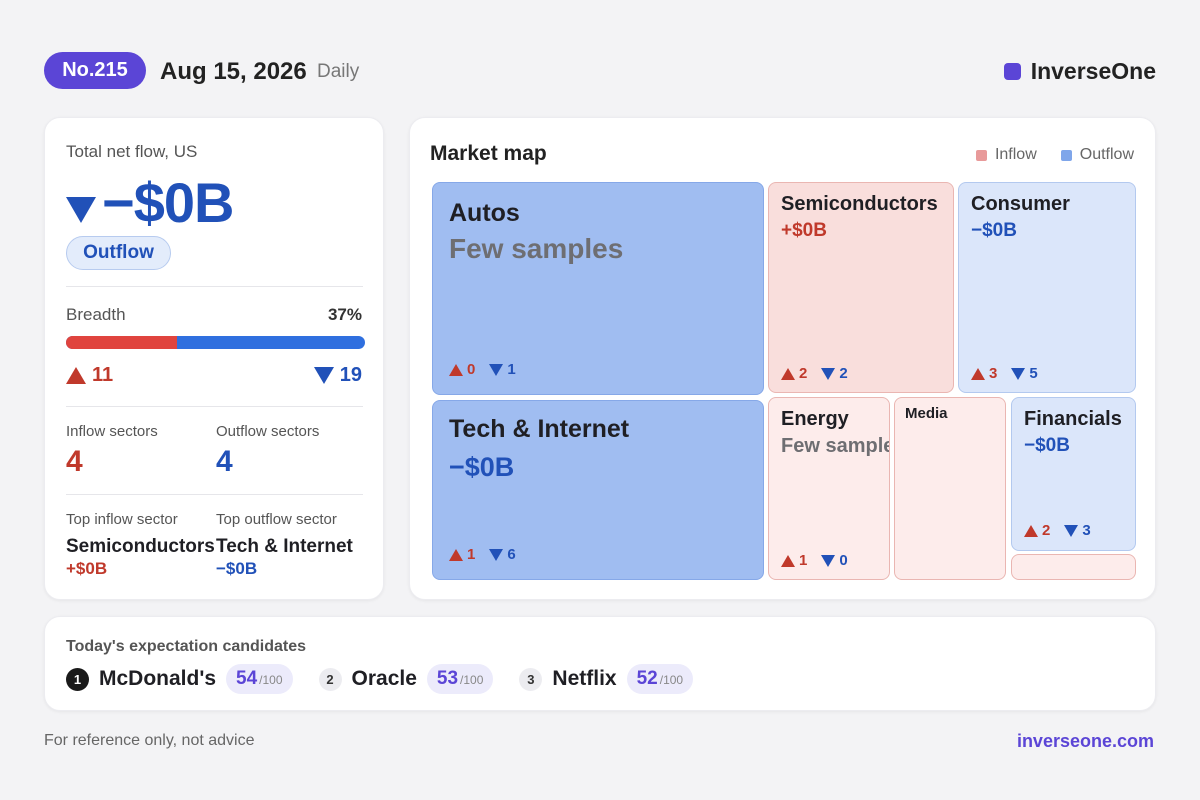 Image resolution: width=1200 pixels, height=800 pixels. I want to click on top-inflow-value: +$0B, so click(87, 568).